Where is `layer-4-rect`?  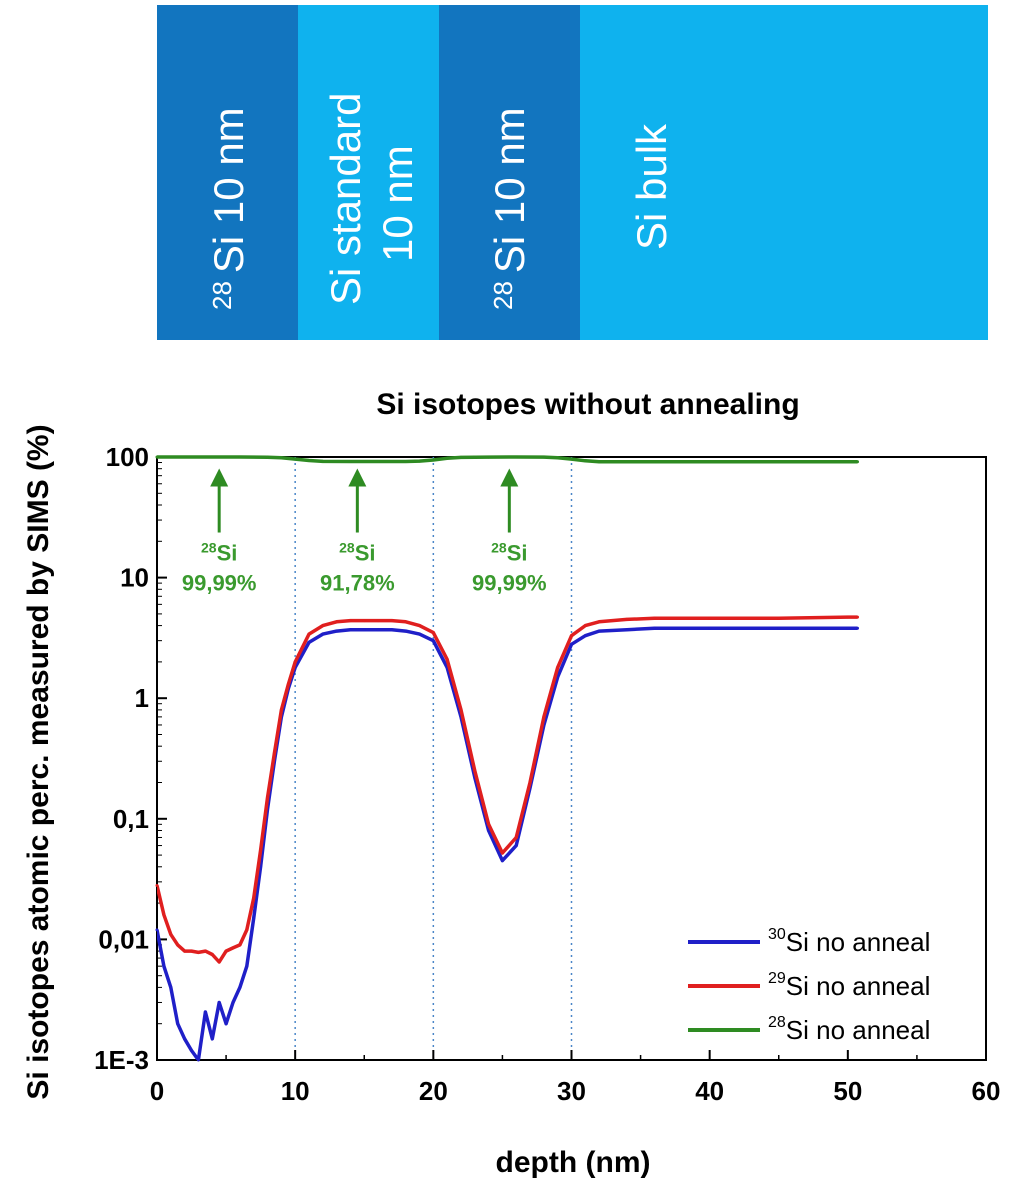 layer-4-rect is located at coordinates (784, 172).